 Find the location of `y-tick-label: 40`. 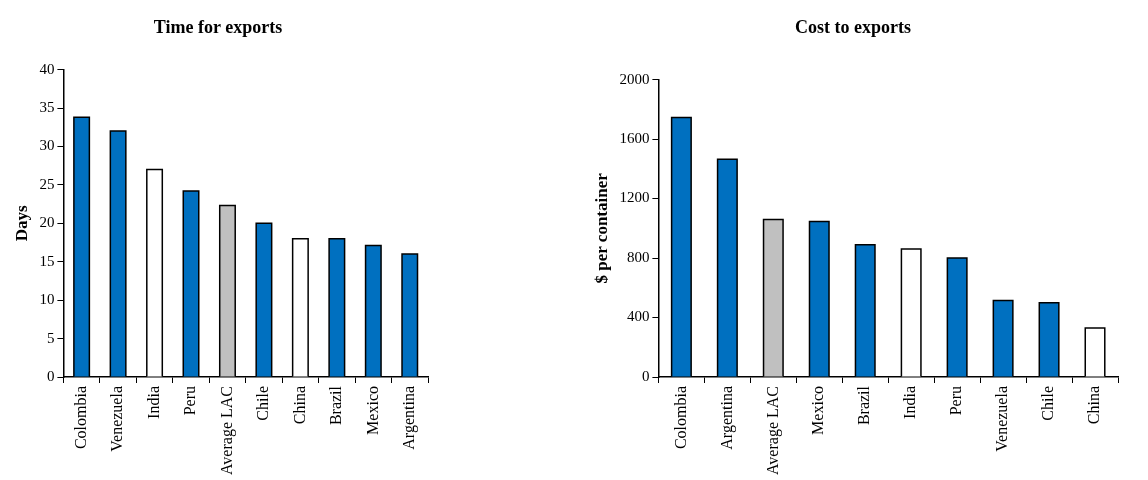

y-tick-label: 40 is located at coordinates (47, 68).